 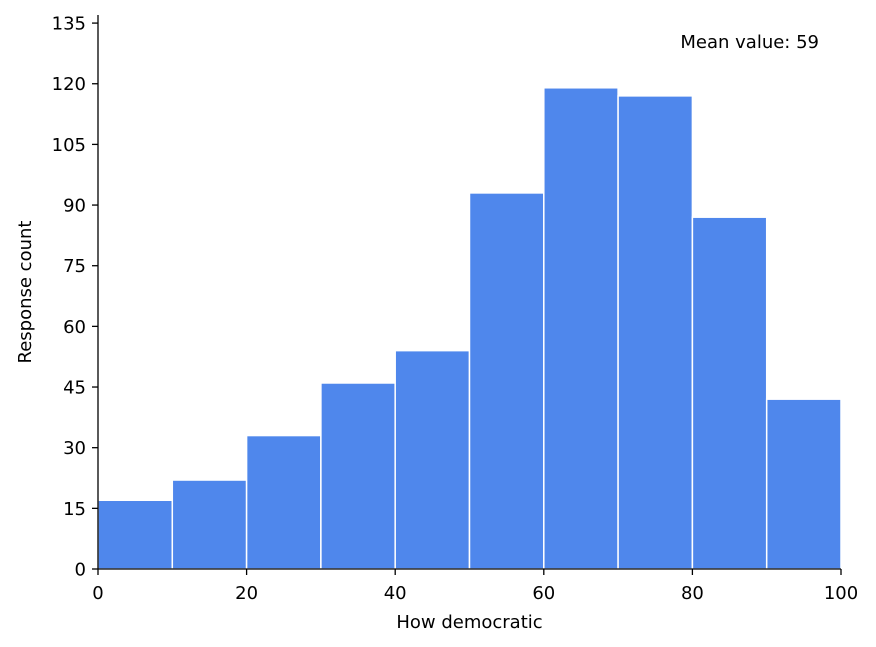 What do you see at coordinates (74, 266) in the screenshot?
I see `y-tick-label: 75` at bounding box center [74, 266].